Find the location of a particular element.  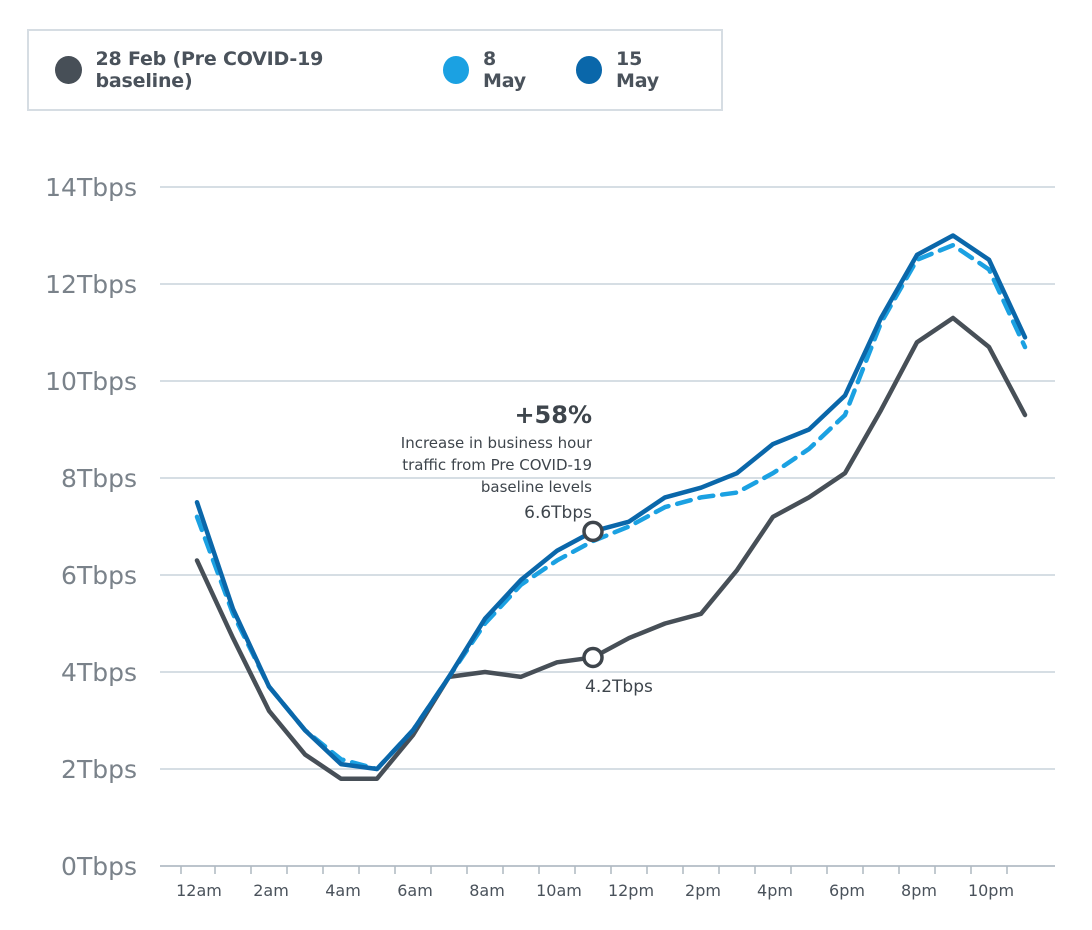

annotation-upper-value: 6.6Tbps is located at coordinates (558, 513).